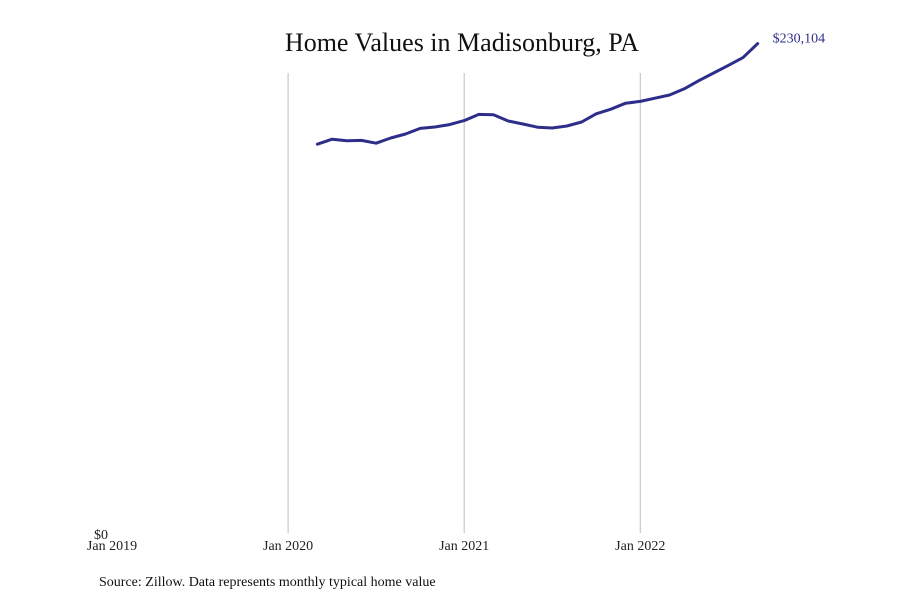 Image resolution: width=900 pixels, height=605 pixels. What do you see at coordinates (101, 535) in the screenshot?
I see `y-tick-label: $0` at bounding box center [101, 535].